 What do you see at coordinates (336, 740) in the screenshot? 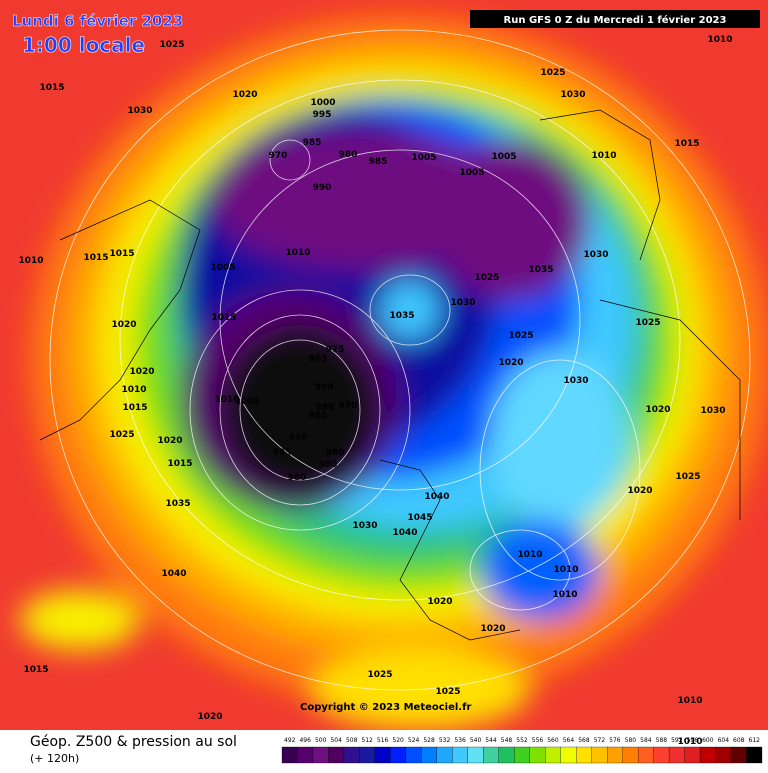
I see `colorbar-label: 504` at bounding box center [336, 740].